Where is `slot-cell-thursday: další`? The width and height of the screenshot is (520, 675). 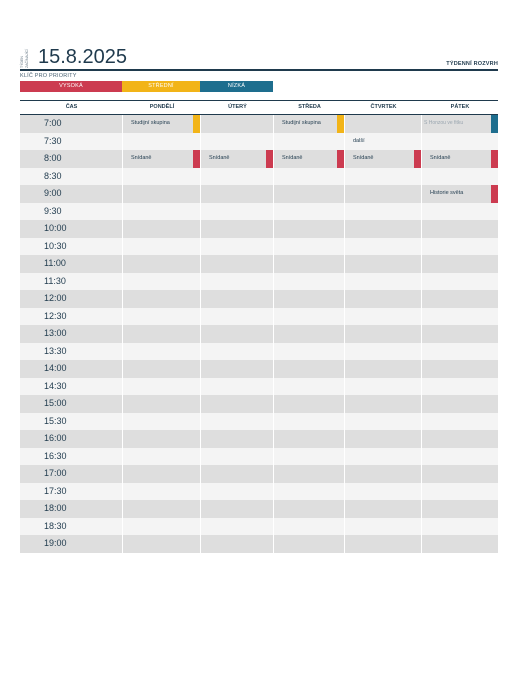
slot-cell-thursday: další is located at coordinates (383, 141).